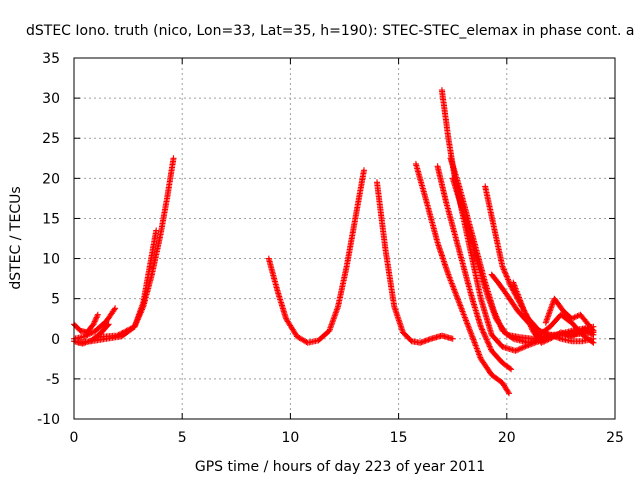 This screenshot has height=480, width=640. What do you see at coordinates (53, 380) in the screenshot?
I see `y-tick-label: -5` at bounding box center [53, 380].